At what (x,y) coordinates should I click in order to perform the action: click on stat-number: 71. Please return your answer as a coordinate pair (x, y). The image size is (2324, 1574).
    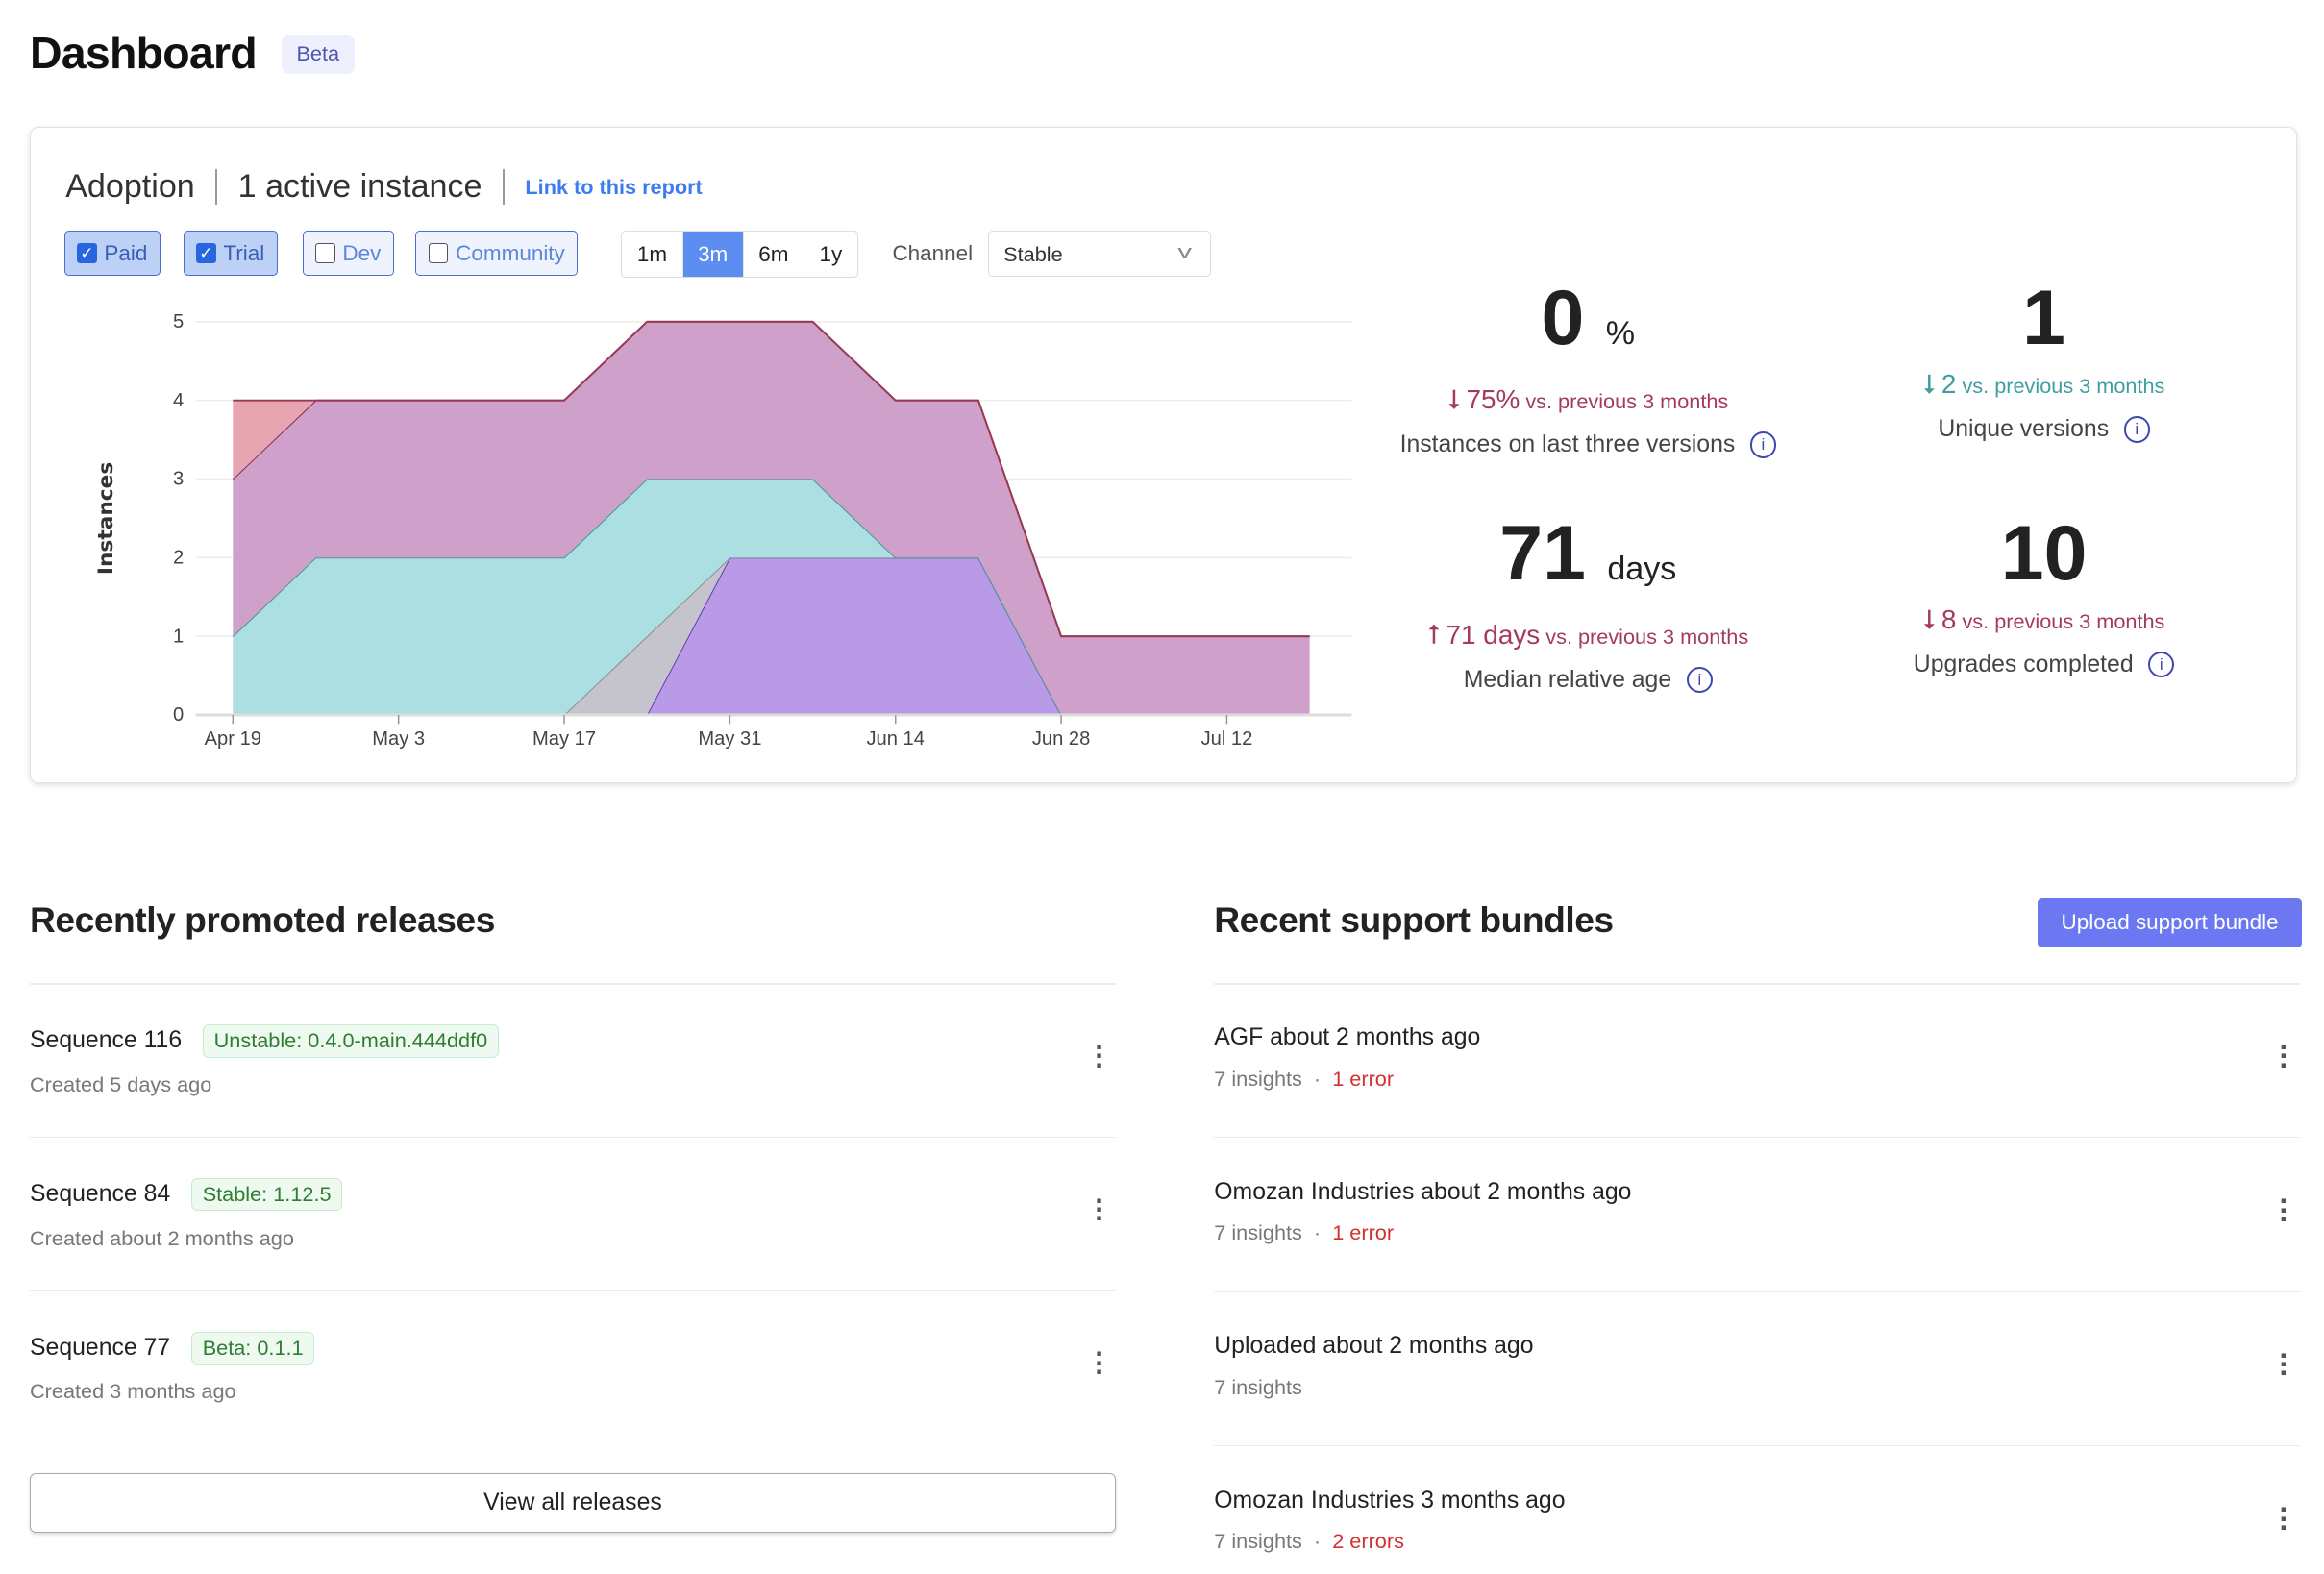
    Looking at the image, I should click on (1542, 554).